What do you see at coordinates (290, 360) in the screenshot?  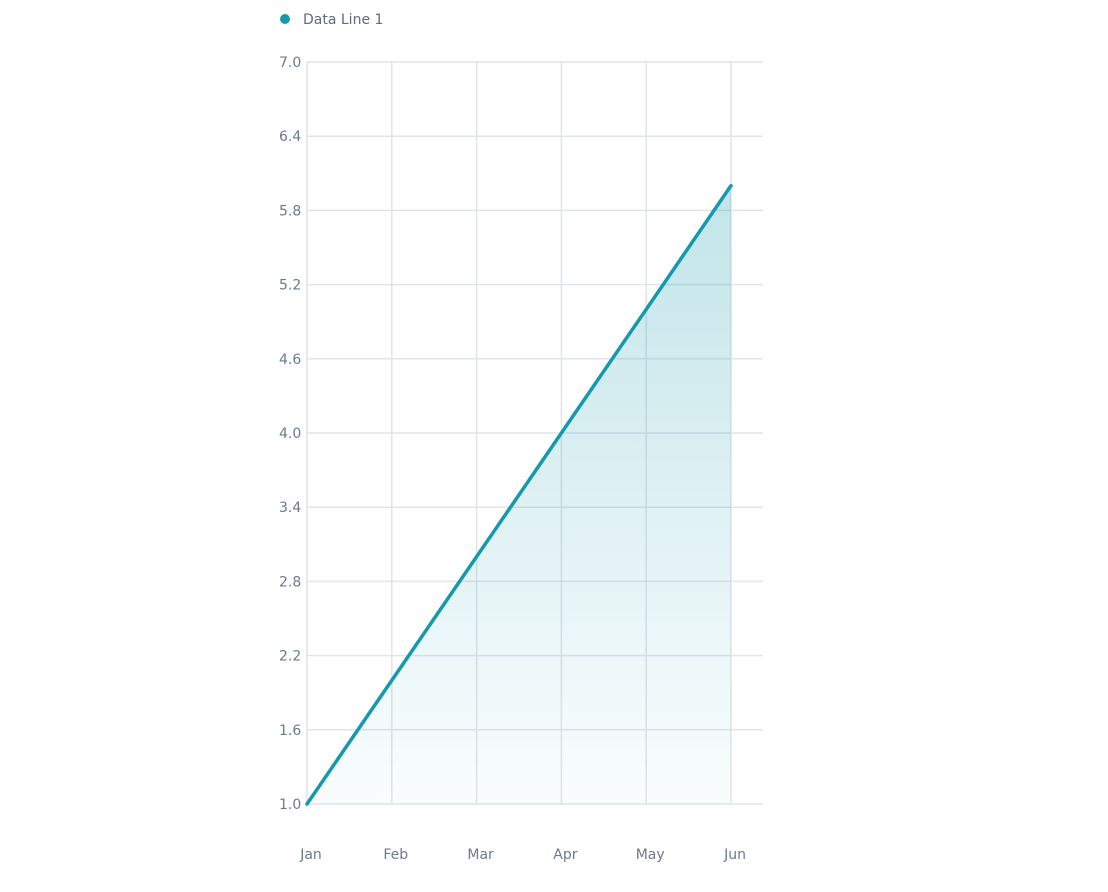 I see `y-tick-label: 4.6` at bounding box center [290, 360].